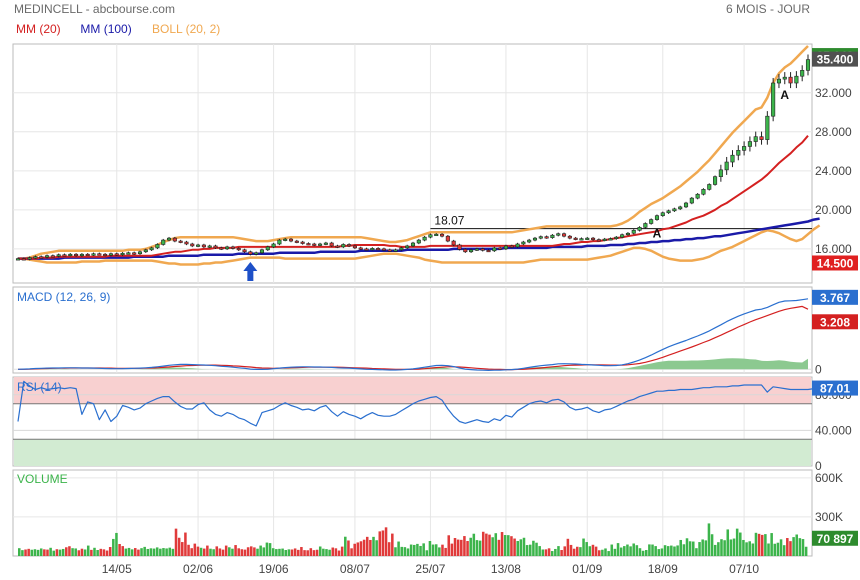 The image size is (860, 580). I want to click on low-marker-label-bg, so click(835, 263).